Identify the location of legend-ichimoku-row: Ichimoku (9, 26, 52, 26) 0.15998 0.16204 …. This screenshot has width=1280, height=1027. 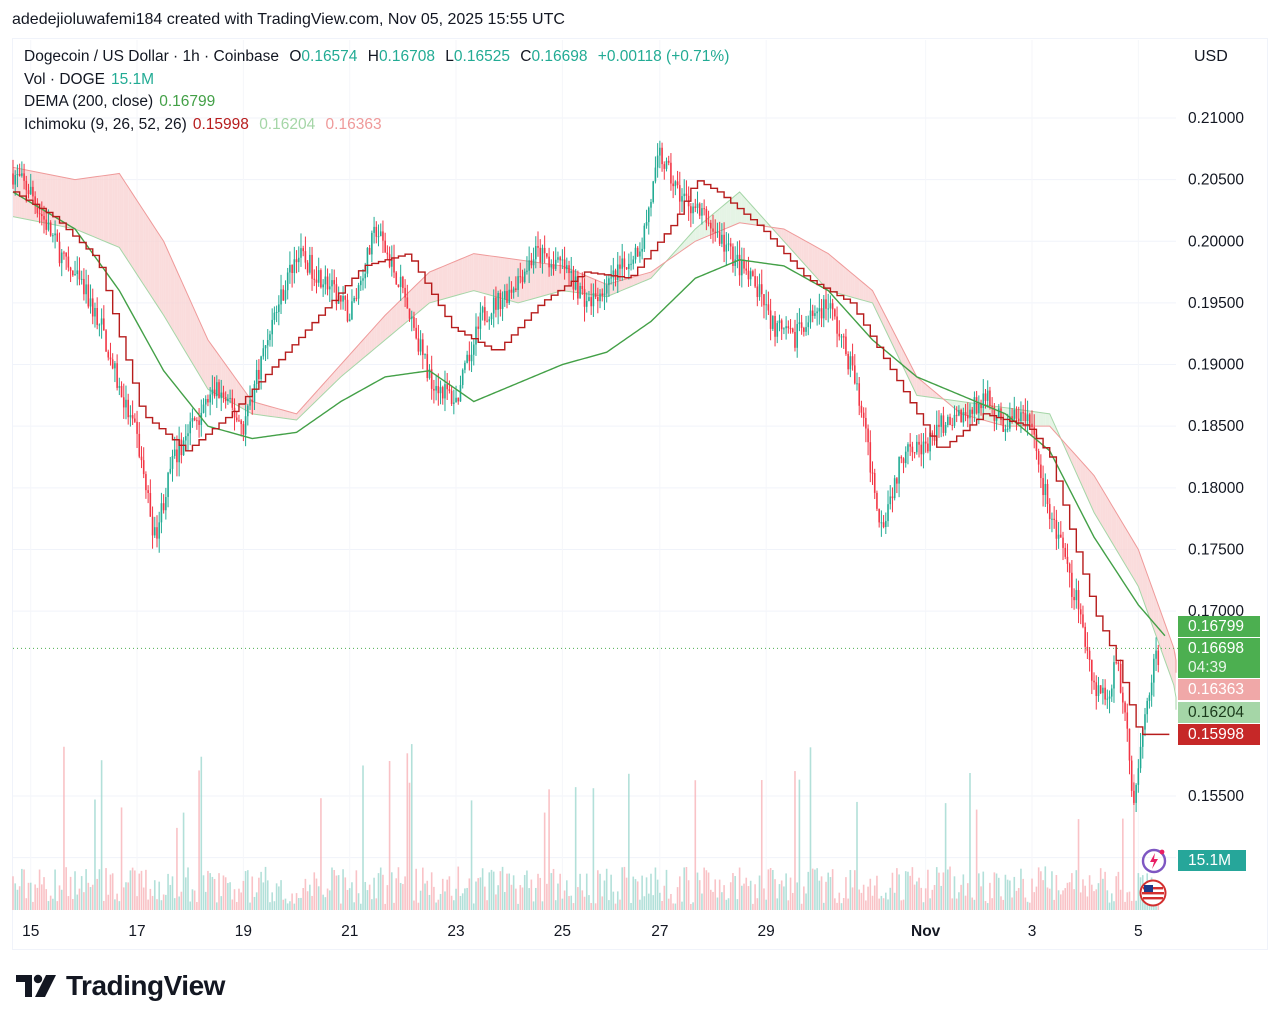
(376, 125).